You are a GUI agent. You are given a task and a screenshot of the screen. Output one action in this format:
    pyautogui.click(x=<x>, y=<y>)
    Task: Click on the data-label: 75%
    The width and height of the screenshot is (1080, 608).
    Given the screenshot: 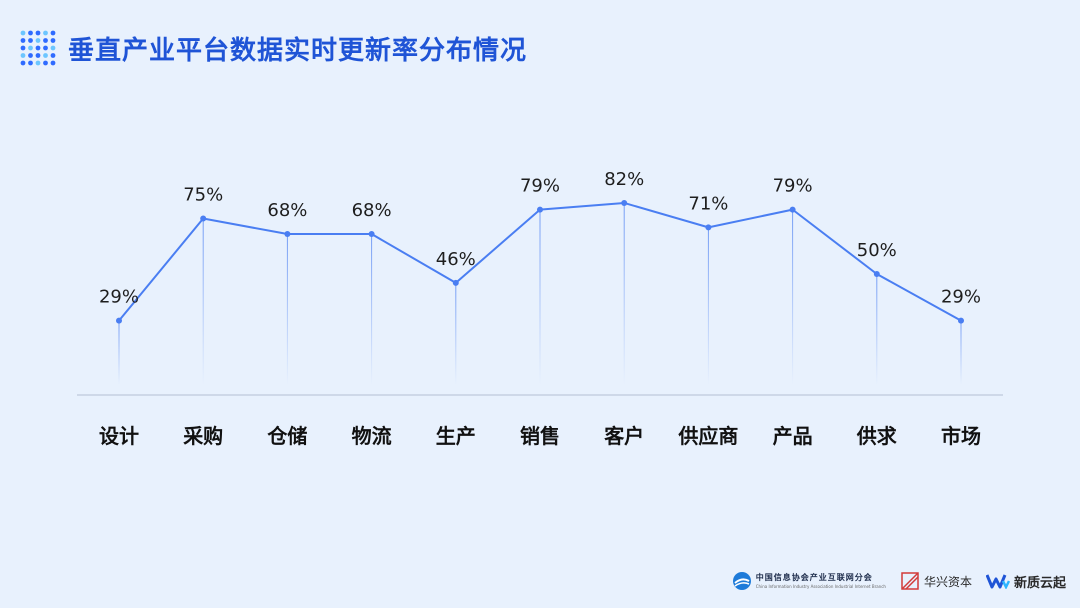 What is the action you would take?
    pyautogui.click(x=203, y=195)
    